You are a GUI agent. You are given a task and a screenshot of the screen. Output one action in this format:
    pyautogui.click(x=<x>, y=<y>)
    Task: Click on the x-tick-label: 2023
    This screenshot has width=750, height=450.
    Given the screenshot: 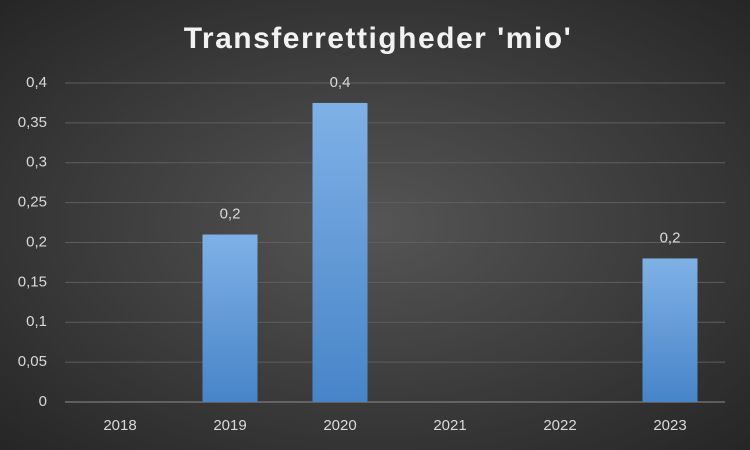 What is the action you would take?
    pyautogui.click(x=669, y=425)
    